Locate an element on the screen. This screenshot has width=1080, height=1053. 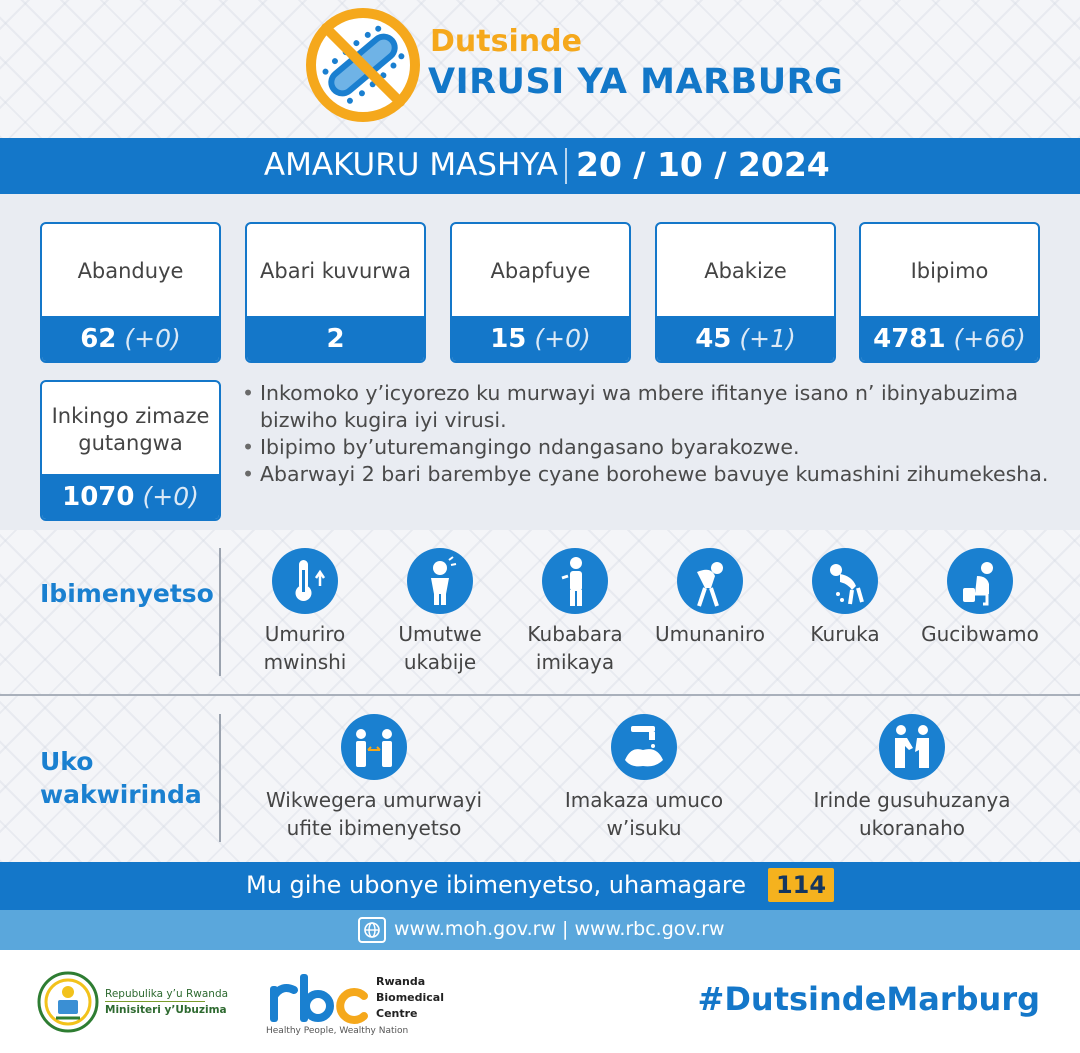
headache-icon is located at coordinates (440, 581).